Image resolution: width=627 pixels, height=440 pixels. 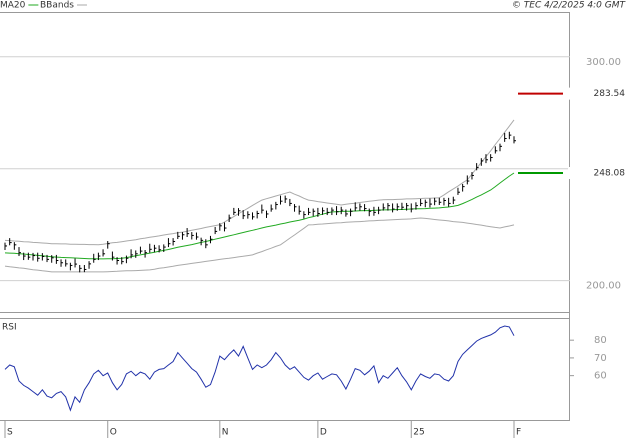 What do you see at coordinates (10, 433) in the screenshot?
I see `x-tick-label: S` at bounding box center [10, 433].